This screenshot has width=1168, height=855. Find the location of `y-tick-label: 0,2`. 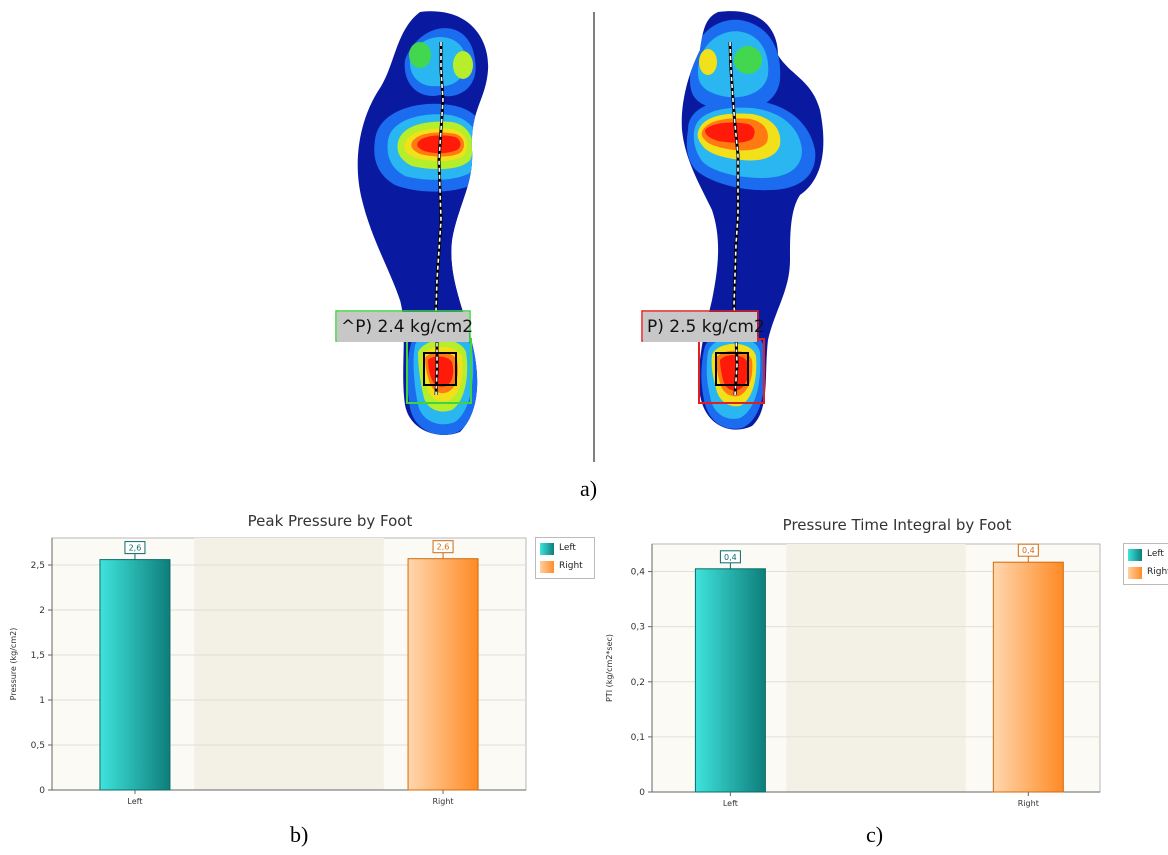

y-tick-label: 0,2 is located at coordinates (638, 683).